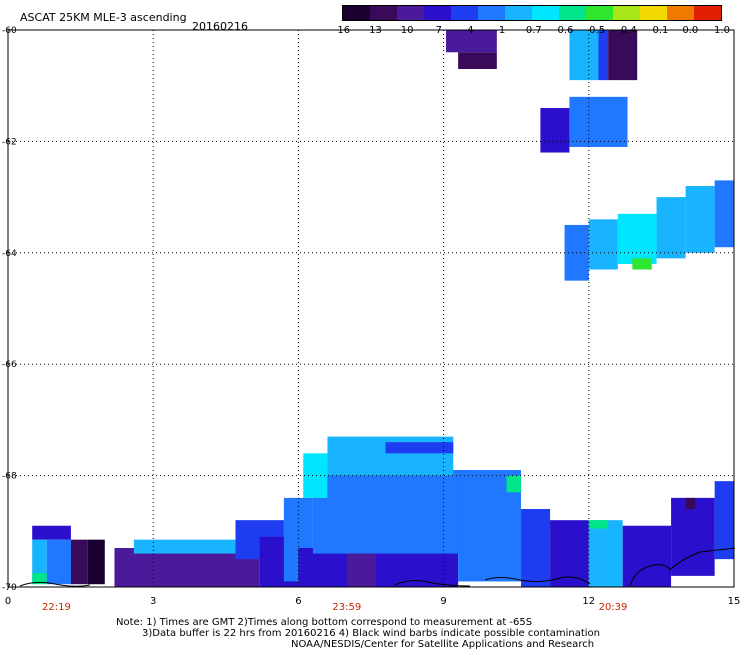 Image resolution: width=740 pixels, height=651 pixels. I want to click on chart-title: ASCAT 25KM MLE-3 ascending, so click(103, 17).